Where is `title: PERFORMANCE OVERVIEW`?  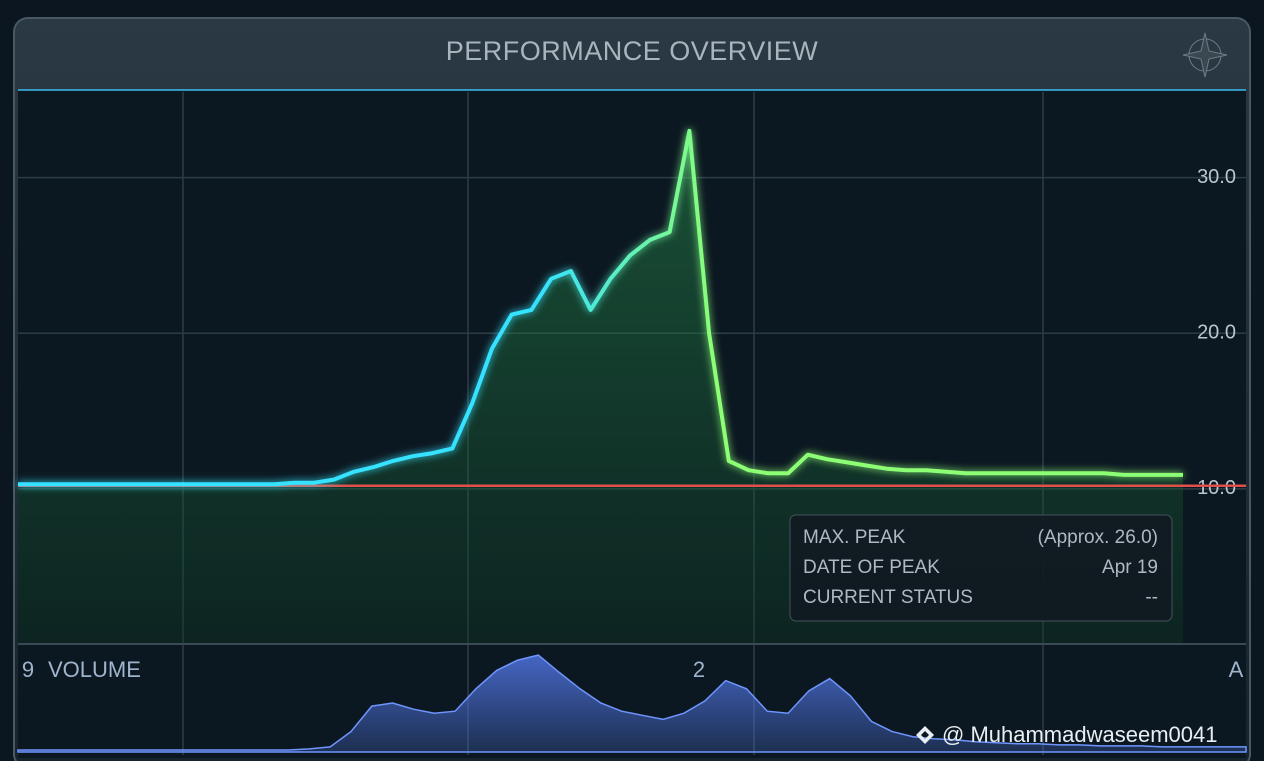 title: PERFORMANCE OVERVIEW is located at coordinates (632, 51).